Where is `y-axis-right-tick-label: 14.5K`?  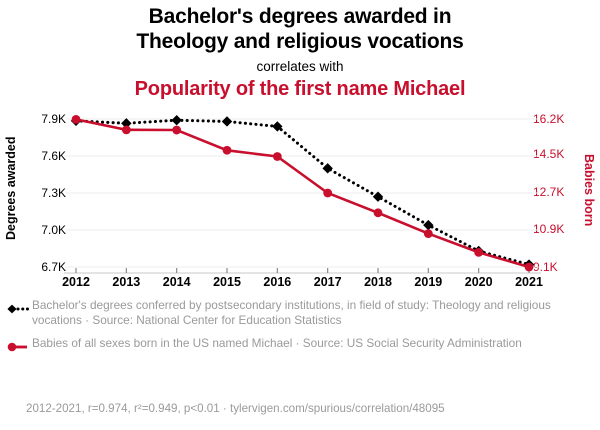 y-axis-right-tick-label: 14.5K is located at coordinates (549, 154).